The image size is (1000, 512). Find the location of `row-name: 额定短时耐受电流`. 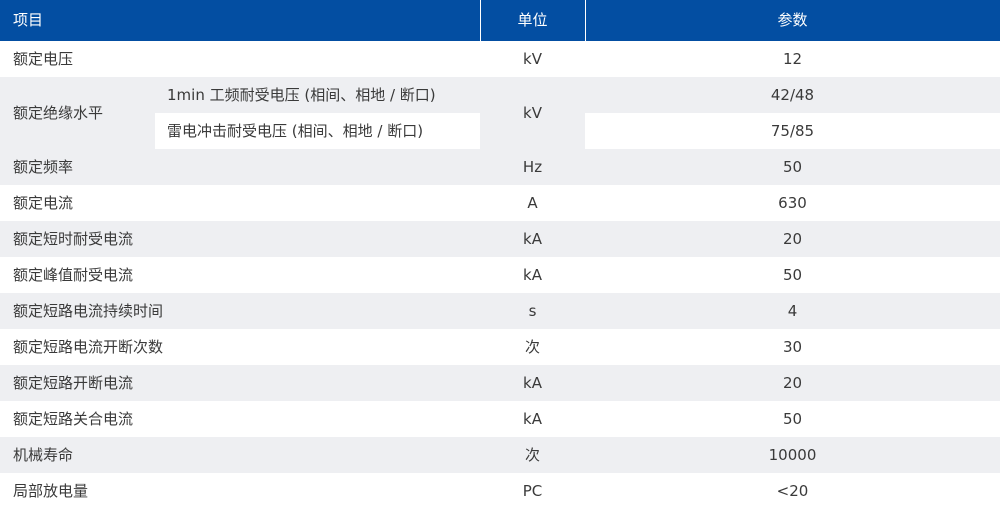

row-name: 额定短时耐受电流 is located at coordinates (73, 239).